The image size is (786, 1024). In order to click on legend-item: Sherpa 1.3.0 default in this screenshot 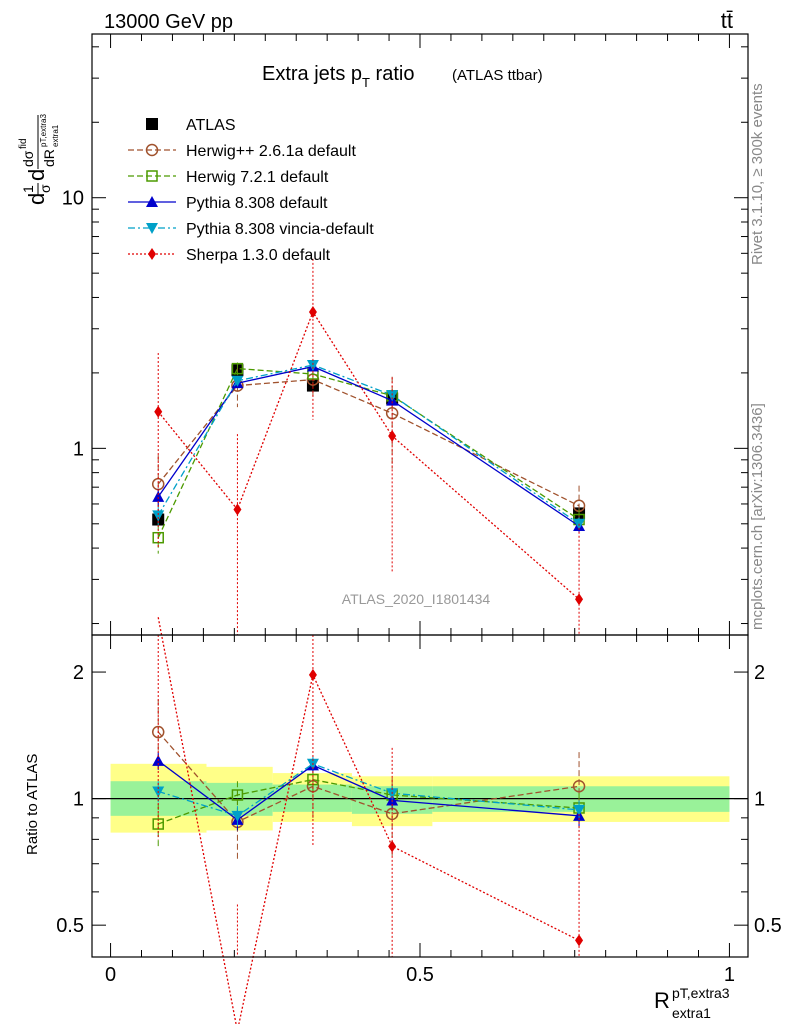, I will do `click(229, 255)`.